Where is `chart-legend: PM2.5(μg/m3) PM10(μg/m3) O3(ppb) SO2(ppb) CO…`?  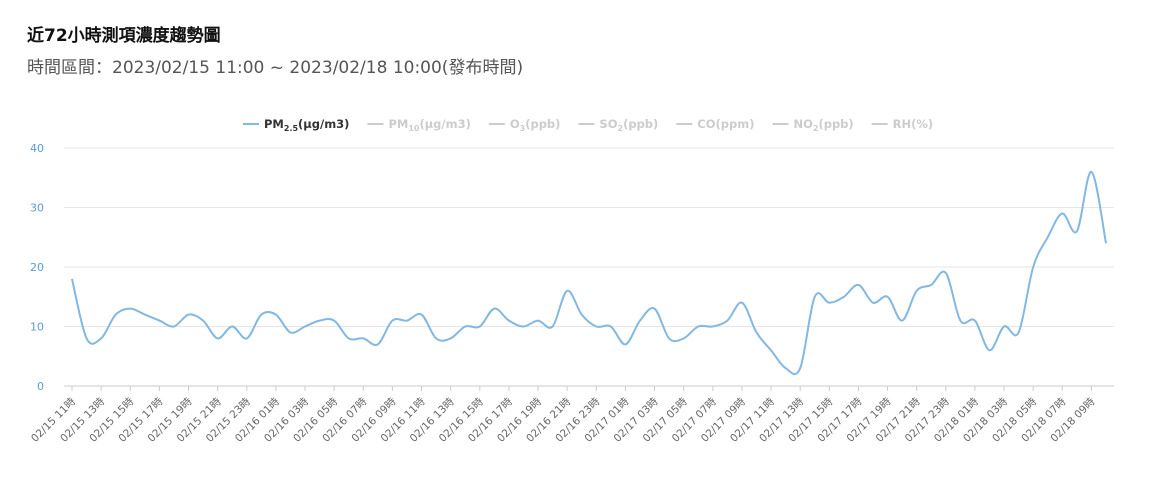 chart-legend: PM2.5(μg/m3) PM10(μg/m3) O3(ppb) SO2(ppb) CO… is located at coordinates (588, 125).